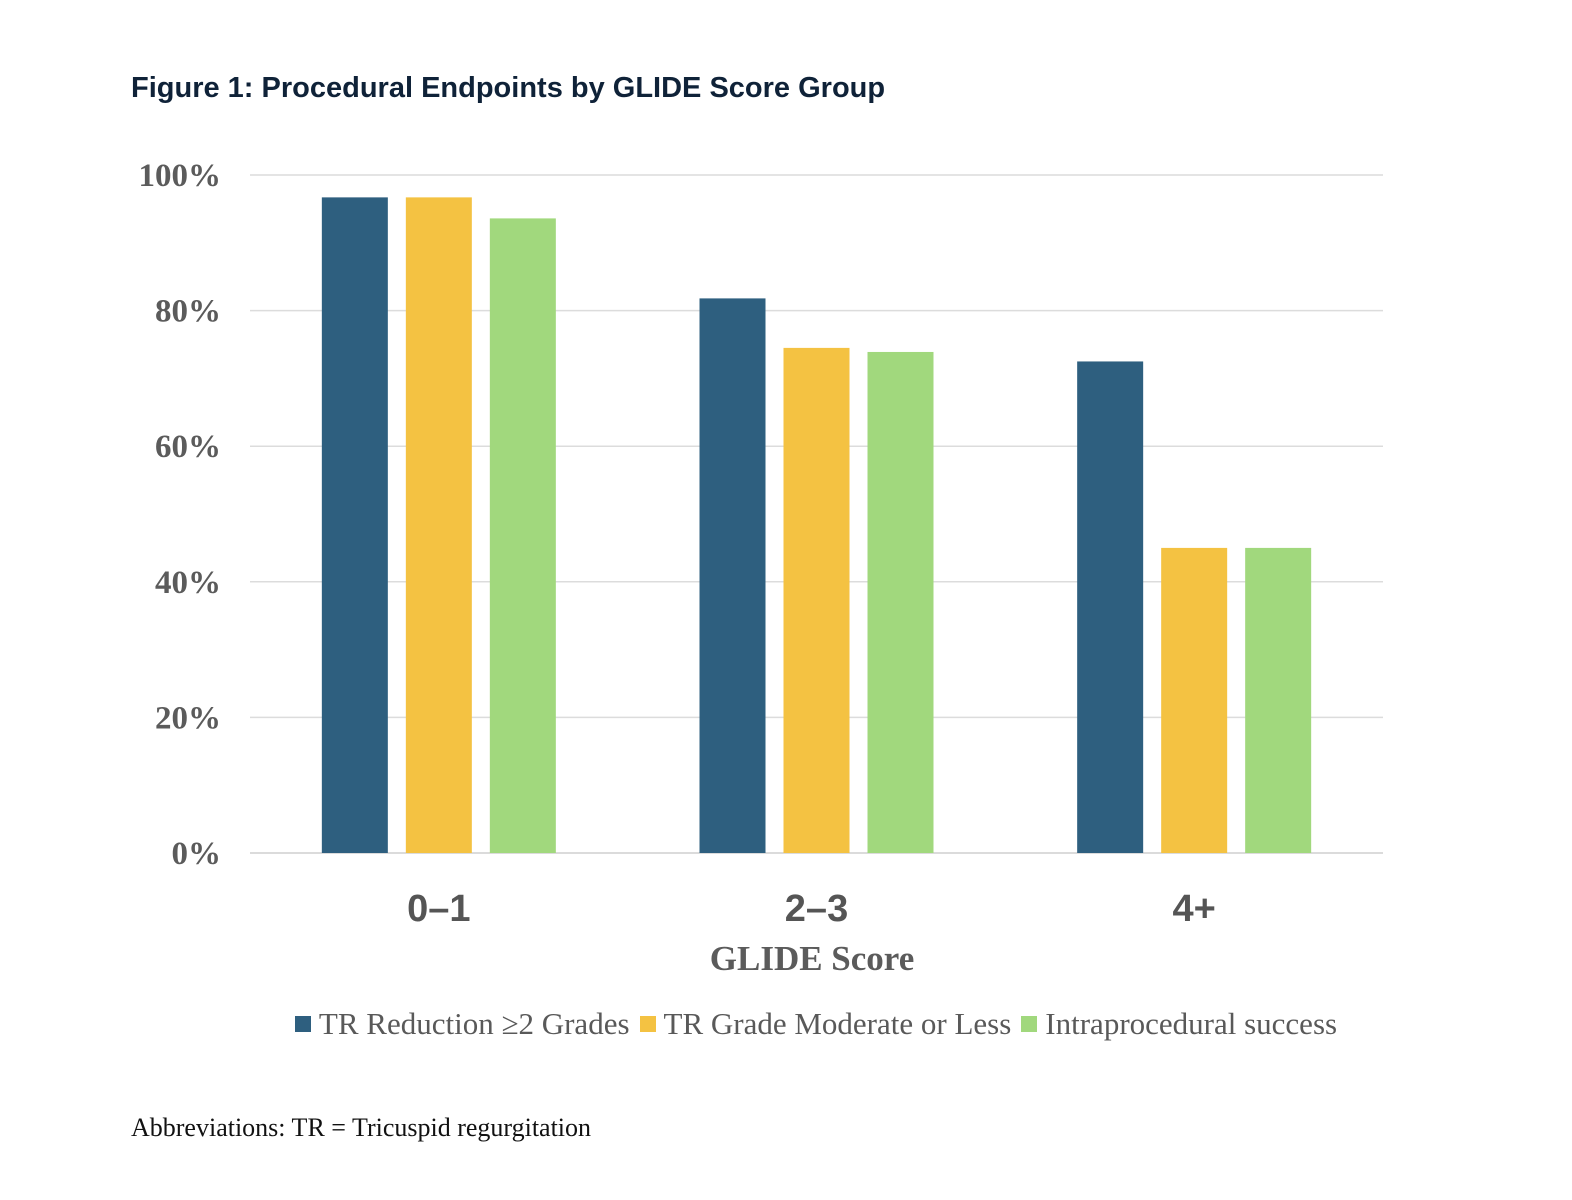  What do you see at coordinates (812, 958) in the screenshot?
I see `x-axis-label: GLIDE Score` at bounding box center [812, 958].